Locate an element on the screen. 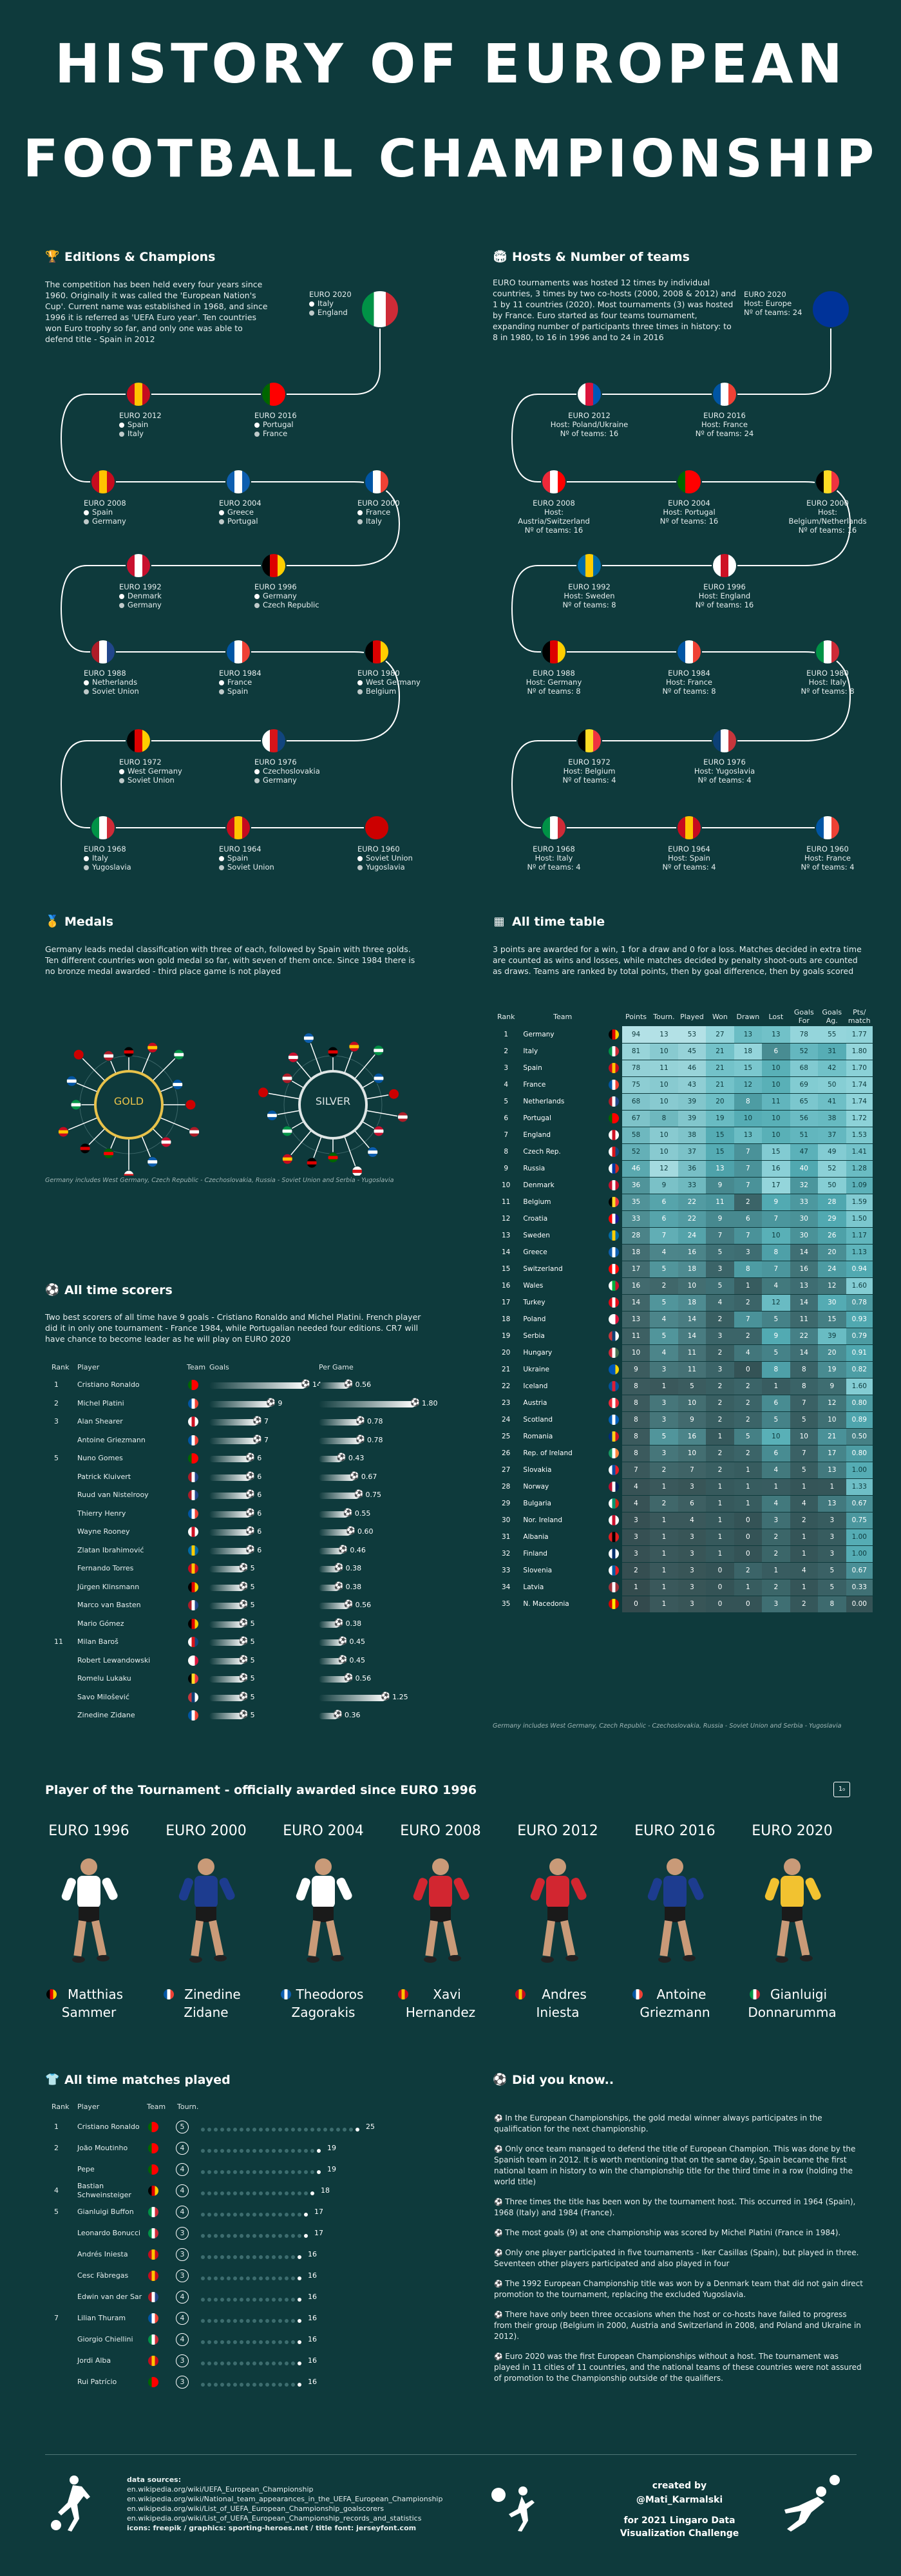  alltime-col-header: Points is located at coordinates (636, 1016).